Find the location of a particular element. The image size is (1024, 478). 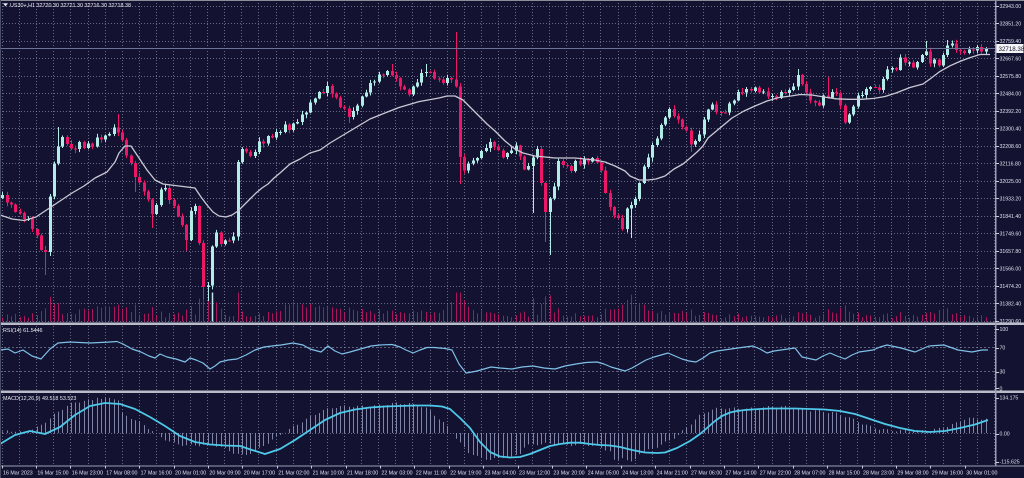

svg-text: 31290.60 is located at coordinates (1011, 322).